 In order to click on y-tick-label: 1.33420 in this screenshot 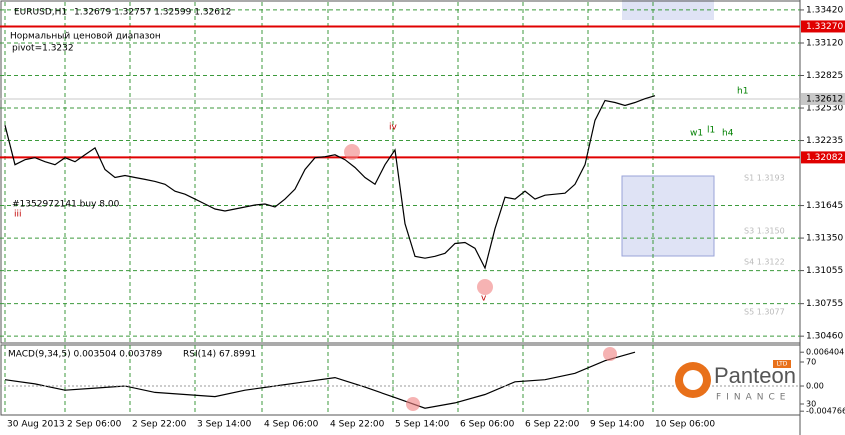, I will do `click(824, 10)`.